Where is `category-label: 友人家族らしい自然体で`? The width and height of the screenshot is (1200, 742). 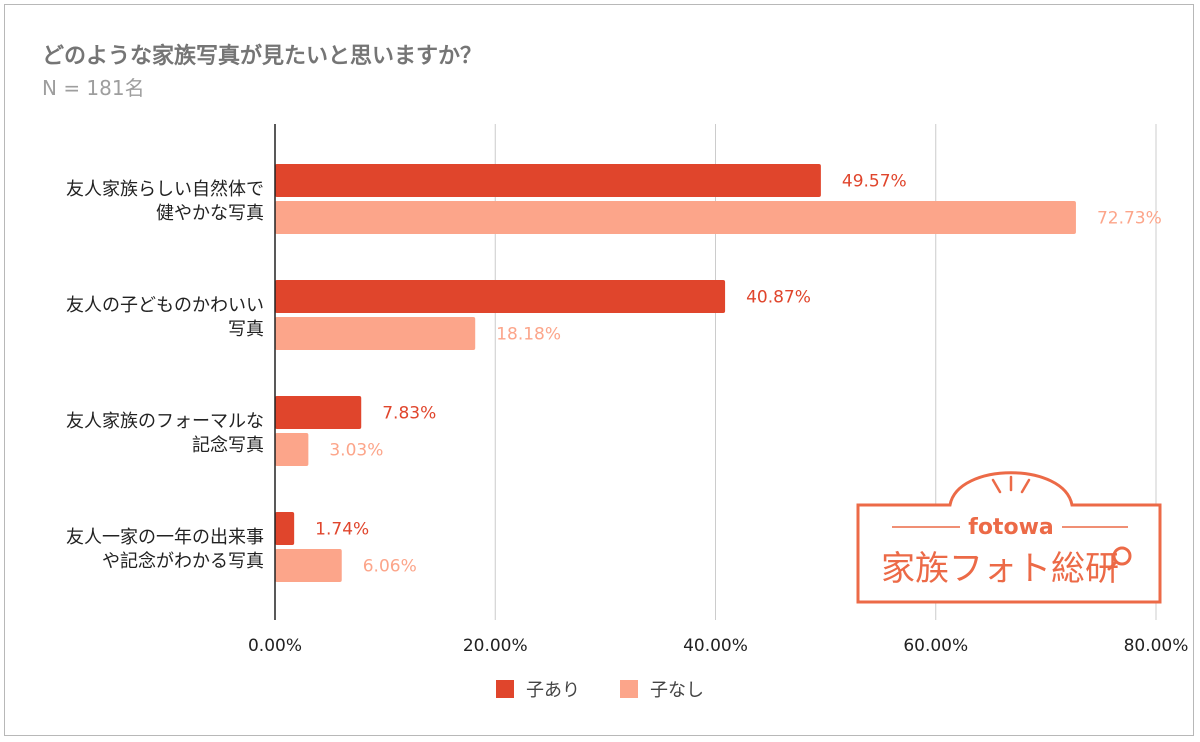
category-label: 友人家族らしい自然体で is located at coordinates (165, 189).